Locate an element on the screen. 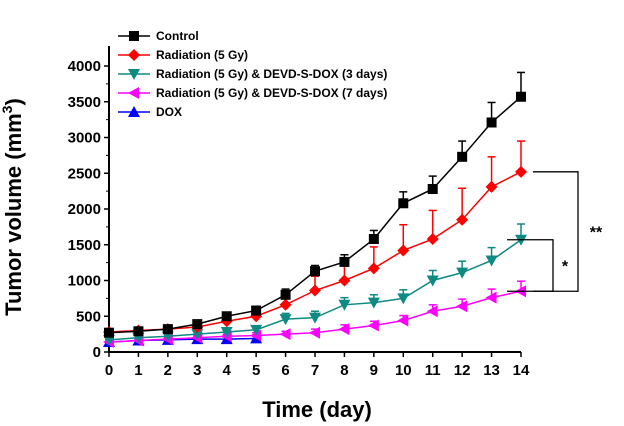 The width and height of the screenshot is (624, 426). significance-annotations: *** is located at coordinates (555, 231).